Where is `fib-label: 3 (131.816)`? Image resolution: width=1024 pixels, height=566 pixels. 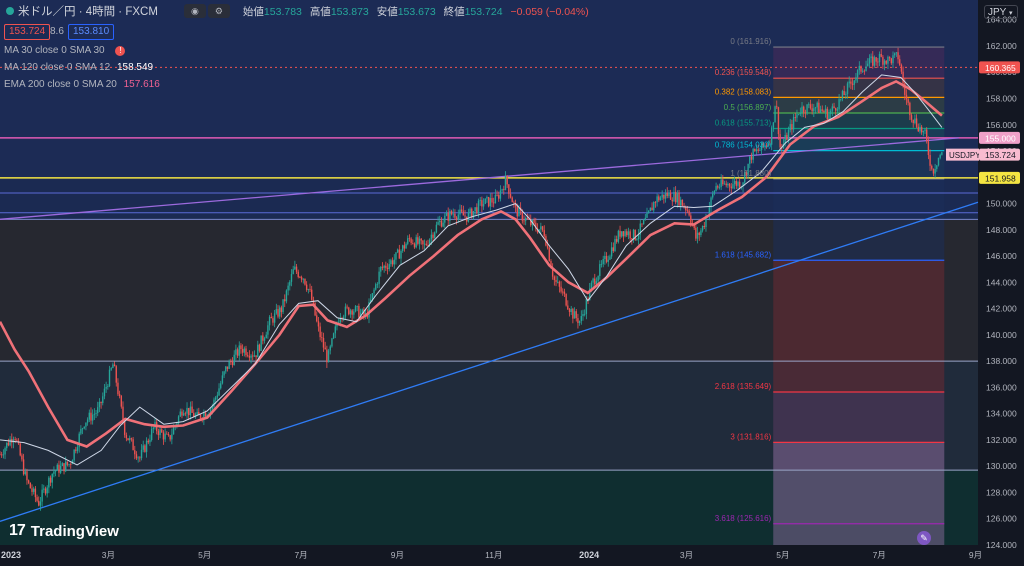
fib-label: 3 (131.816) is located at coordinates (750, 436).